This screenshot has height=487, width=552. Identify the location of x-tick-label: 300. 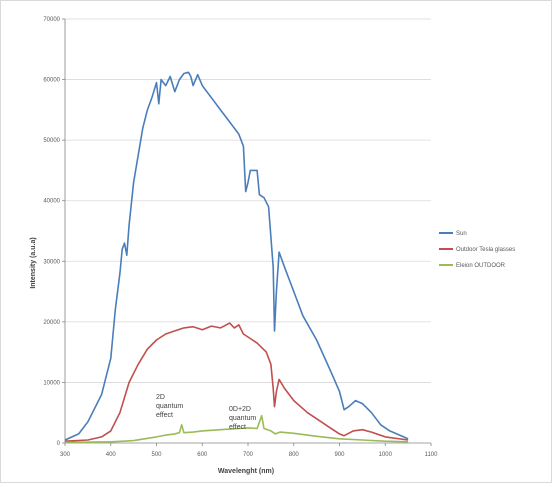
(65, 455).